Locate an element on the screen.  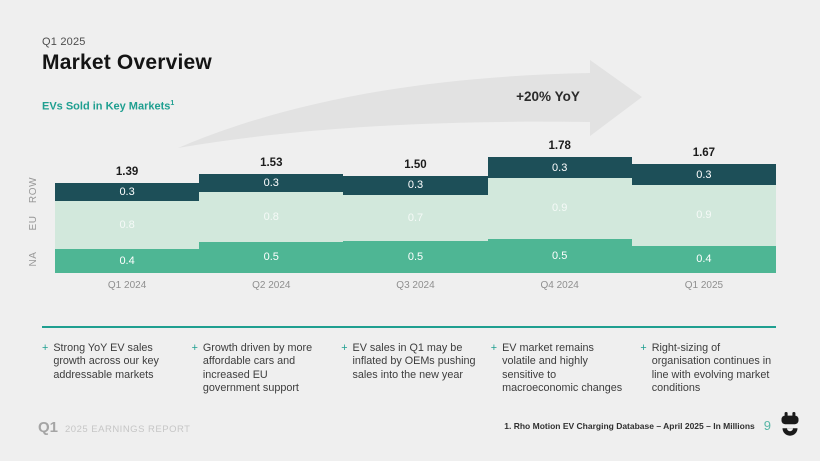
y-axis-label-eu: EU is located at coordinates (33, 223).